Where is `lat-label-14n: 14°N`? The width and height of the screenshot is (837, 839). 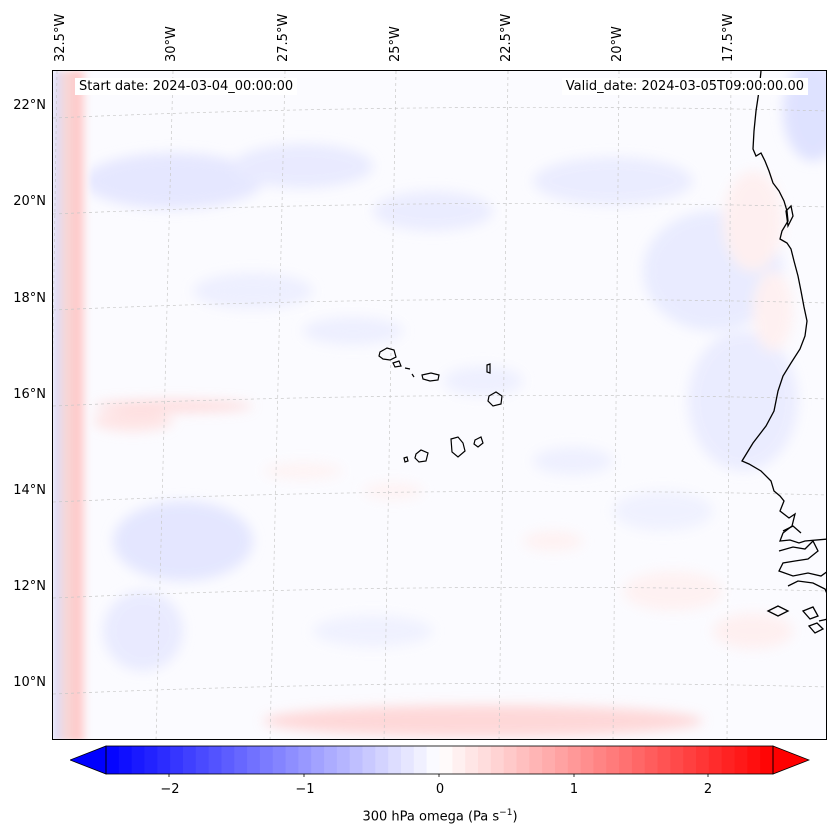
lat-label-14n: 14°N is located at coordinates (29, 490).